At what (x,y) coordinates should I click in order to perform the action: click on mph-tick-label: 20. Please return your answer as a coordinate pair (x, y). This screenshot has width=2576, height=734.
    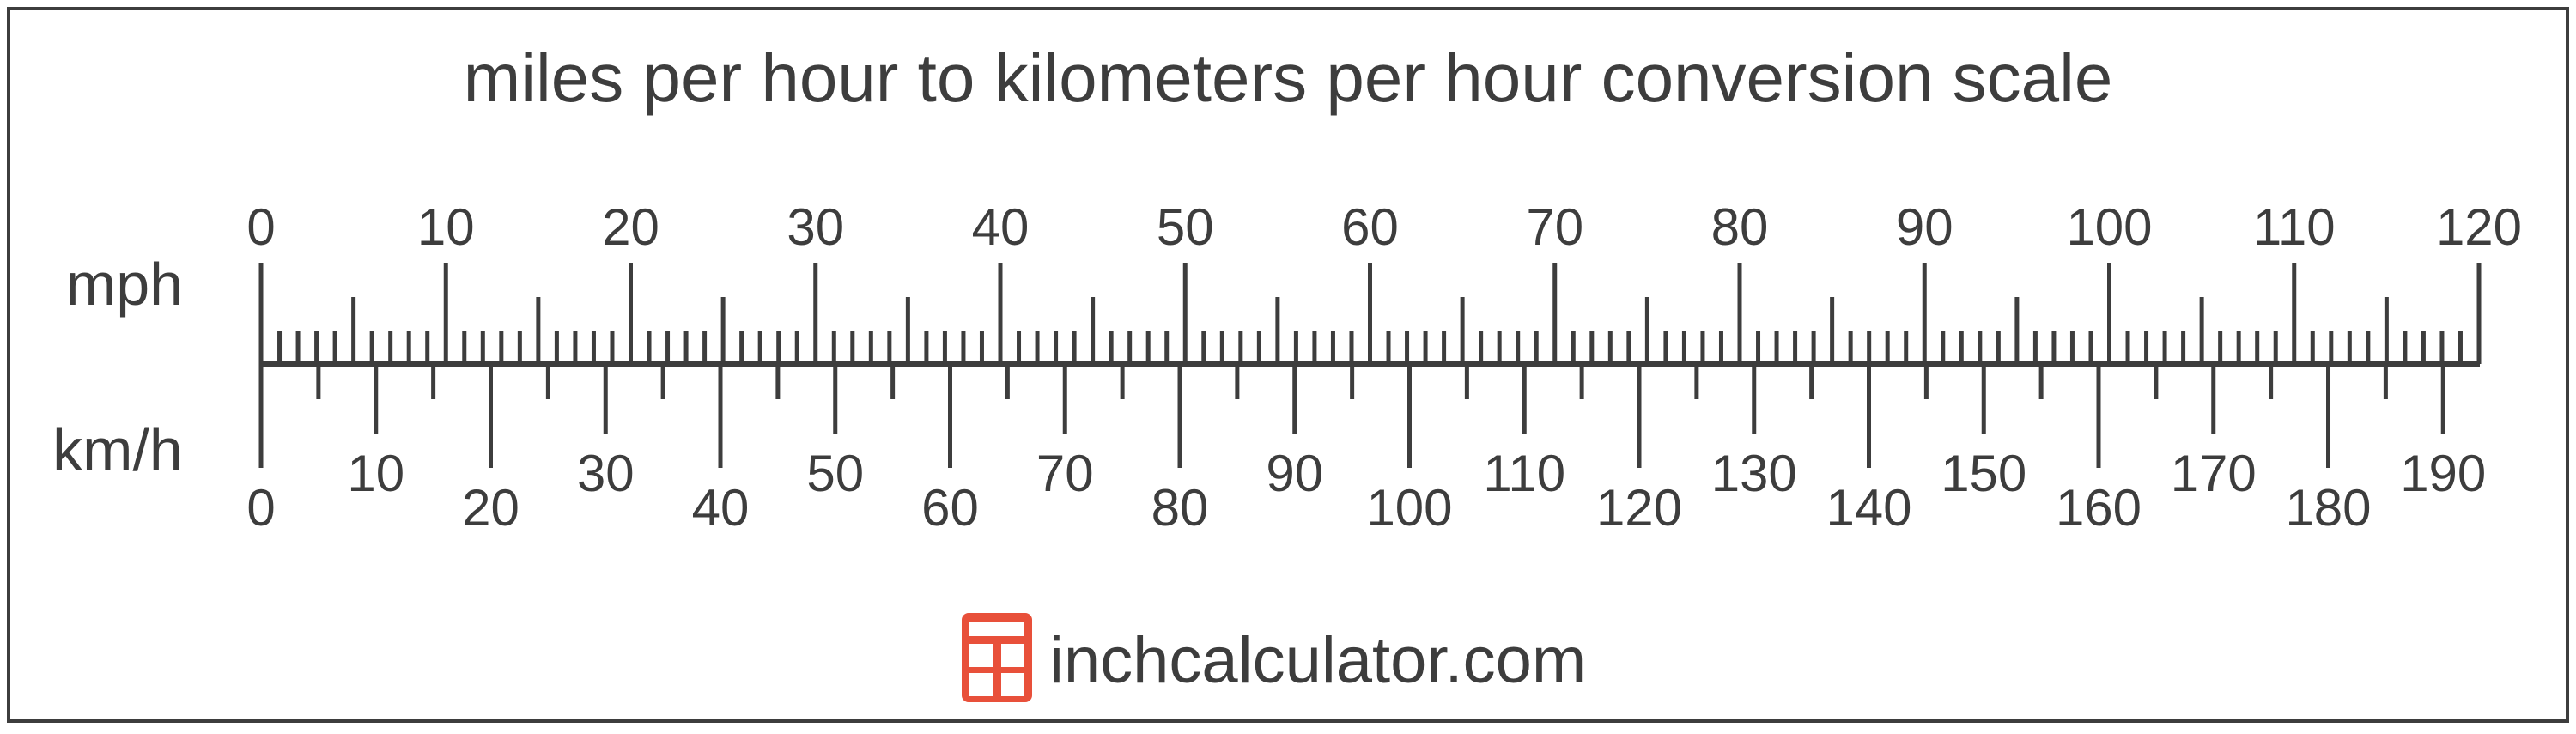
    Looking at the image, I should click on (630, 227).